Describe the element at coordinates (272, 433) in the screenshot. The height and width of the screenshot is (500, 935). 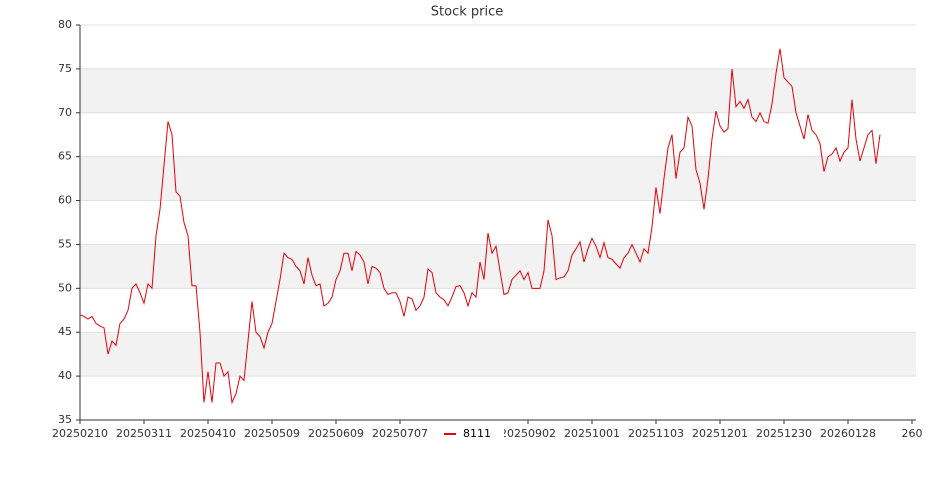
I see `x-tick-label: 20250509` at that location.